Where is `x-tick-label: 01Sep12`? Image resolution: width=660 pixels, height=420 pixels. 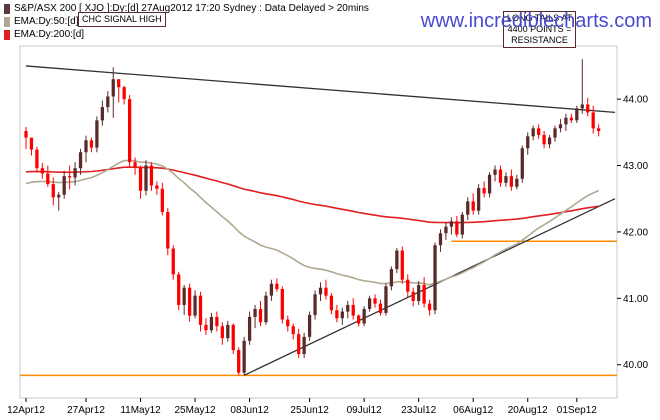 x-tick-label: 01Sep12 is located at coordinates (577, 410).